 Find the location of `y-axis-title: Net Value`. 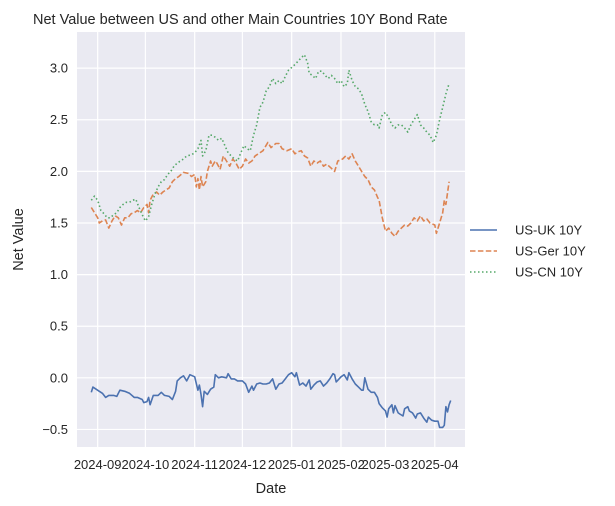

y-axis-title: Net Value is located at coordinates (19, 239).